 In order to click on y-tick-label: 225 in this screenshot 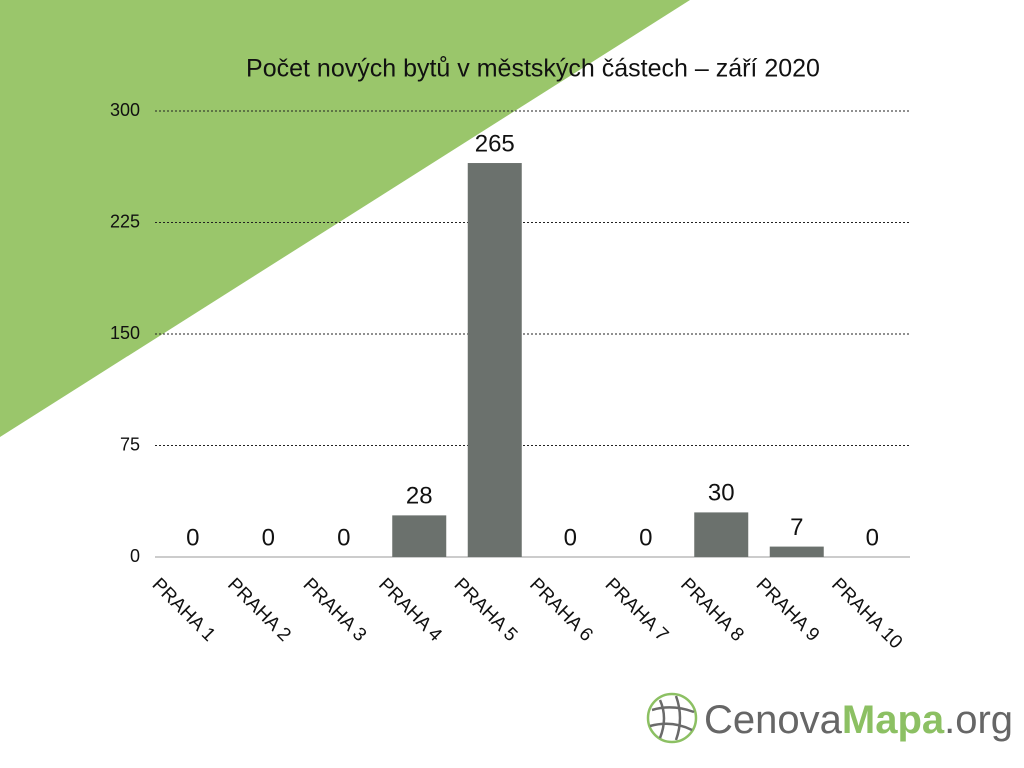, I will do `click(125, 221)`.